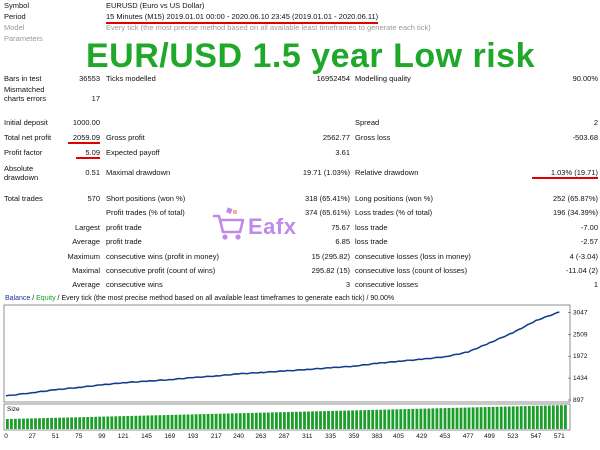 The height and width of the screenshot is (450, 600). Describe the element at coordinates (228, 223) in the screenshot. I see `shopping-cart-icon` at that location.